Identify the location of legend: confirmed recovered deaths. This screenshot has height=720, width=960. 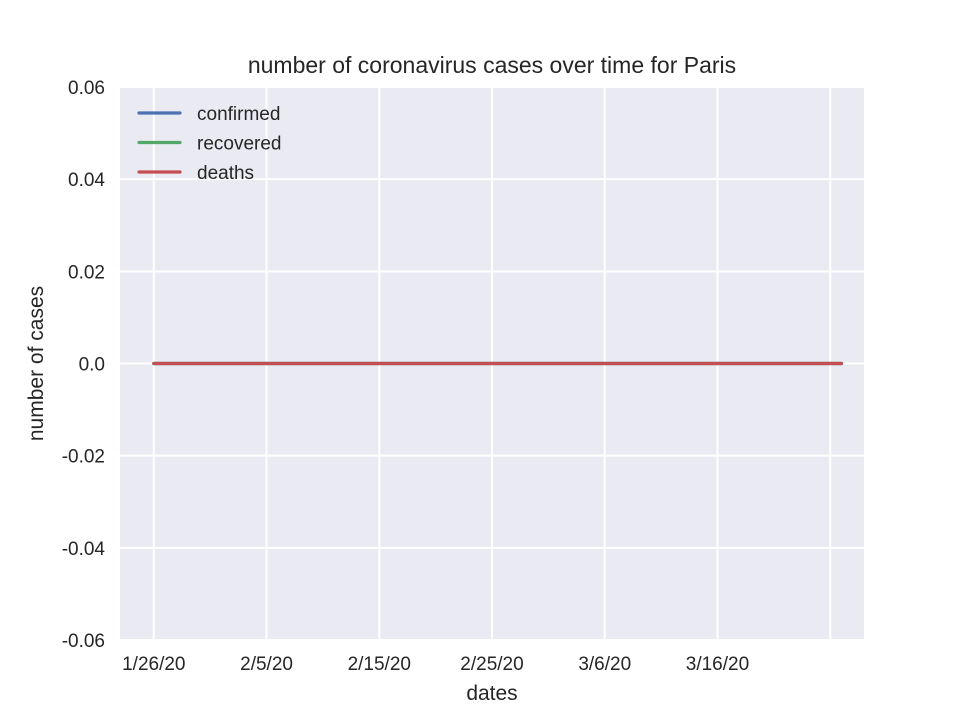
(209, 144).